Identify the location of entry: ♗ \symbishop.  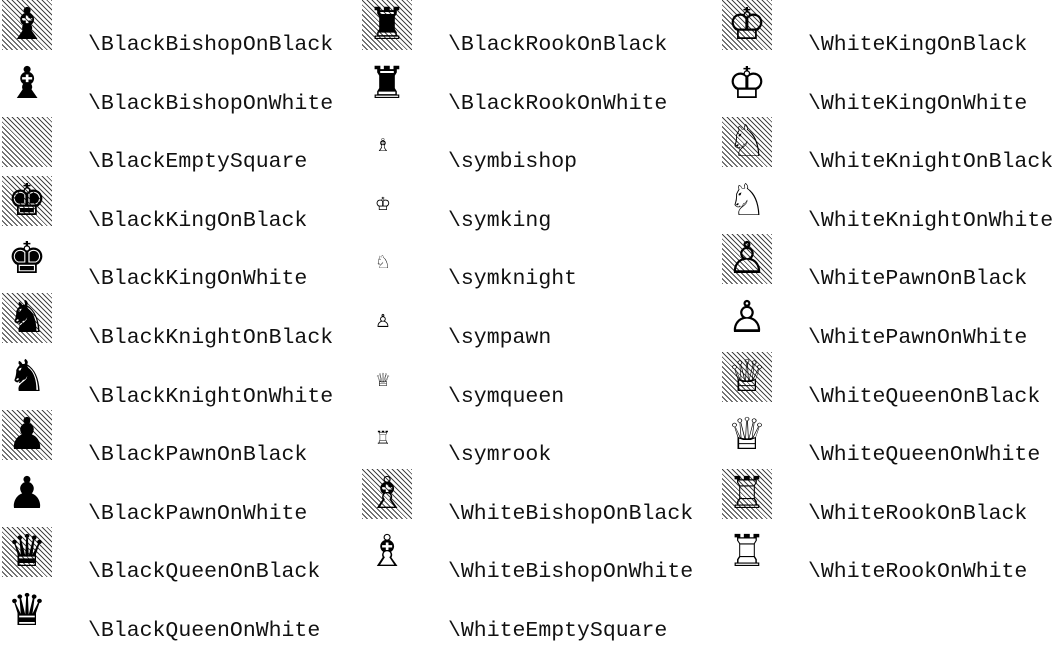
(535, 146).